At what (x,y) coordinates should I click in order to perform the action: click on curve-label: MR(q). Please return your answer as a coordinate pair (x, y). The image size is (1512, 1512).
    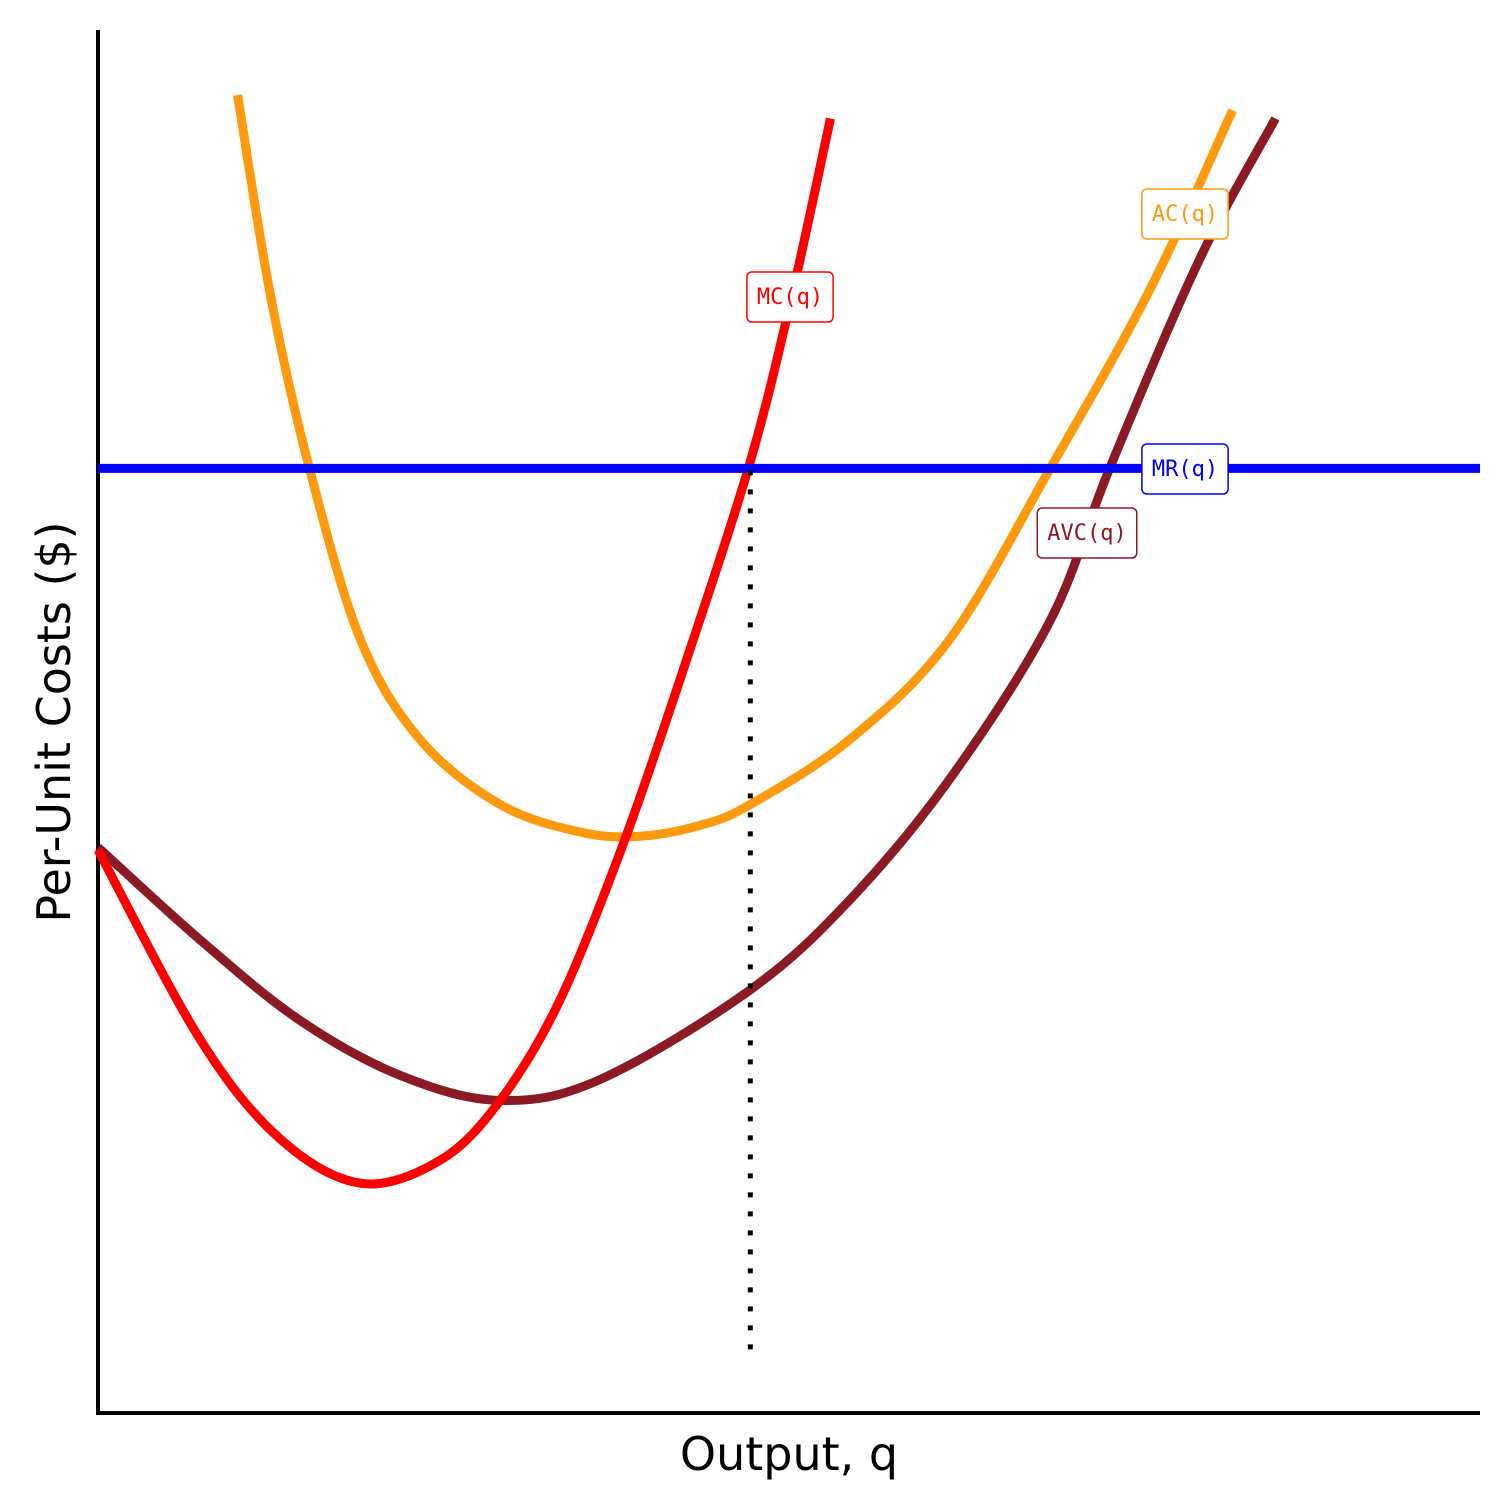
    Looking at the image, I should click on (1185, 469).